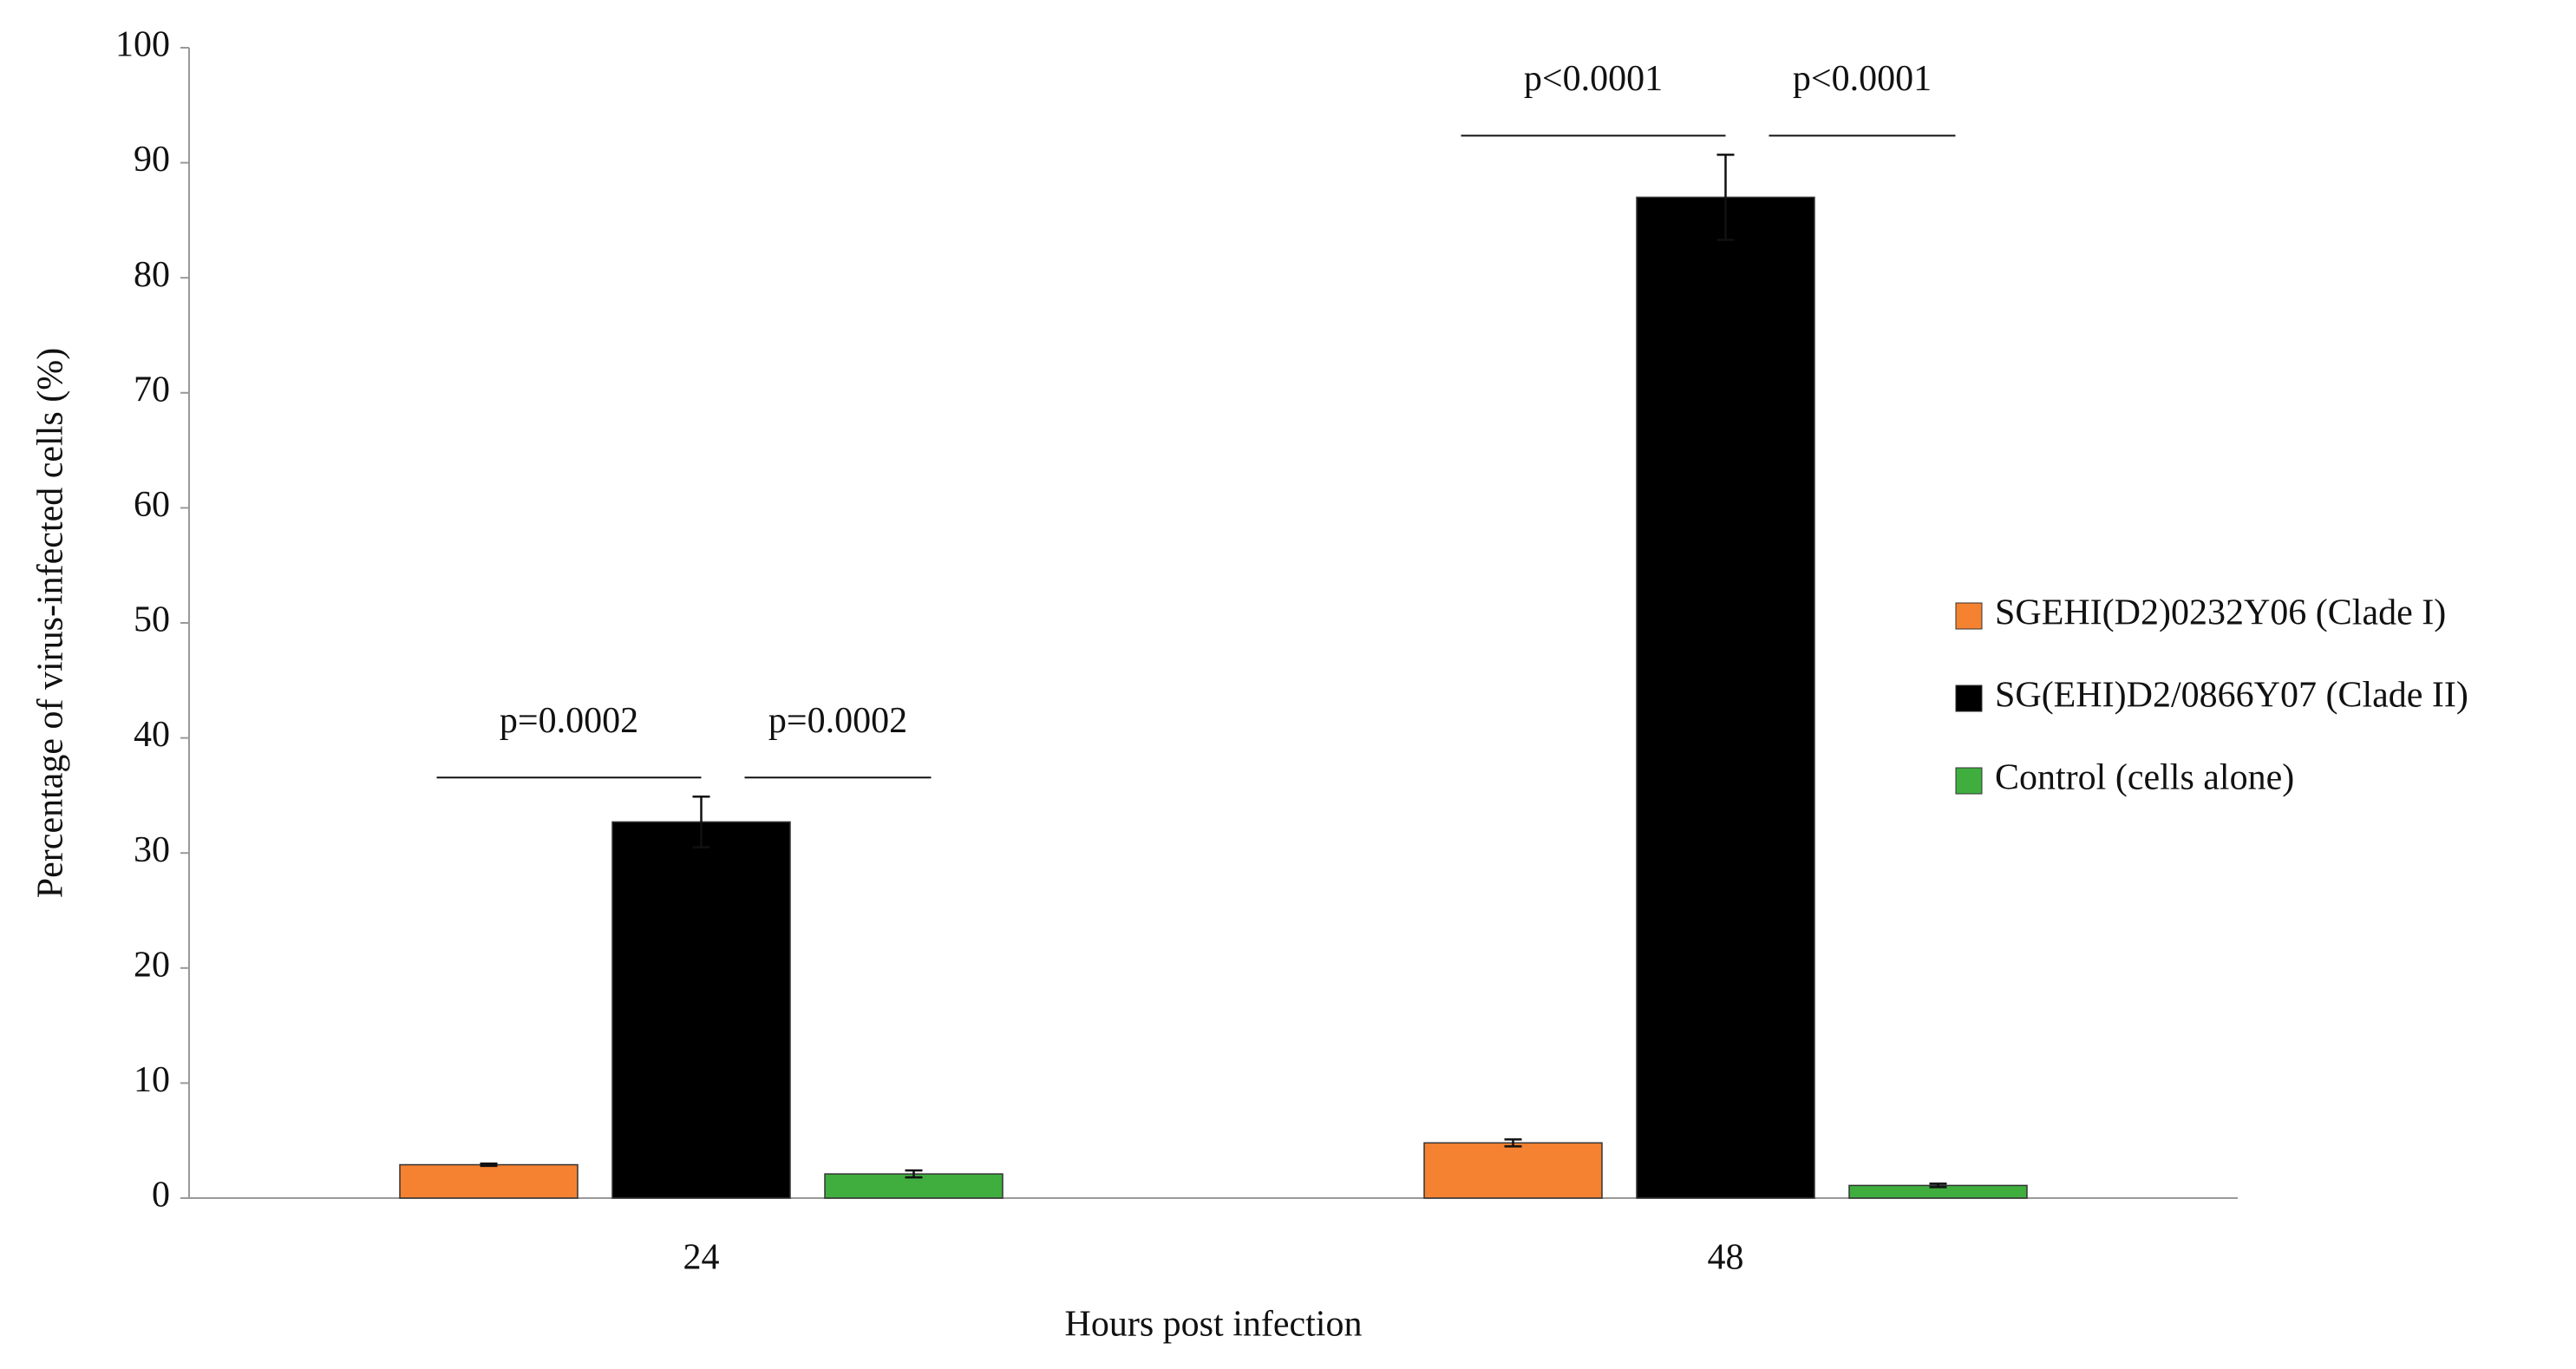  Describe the element at coordinates (152, 275) in the screenshot. I see `y-tick-label: 80` at that location.